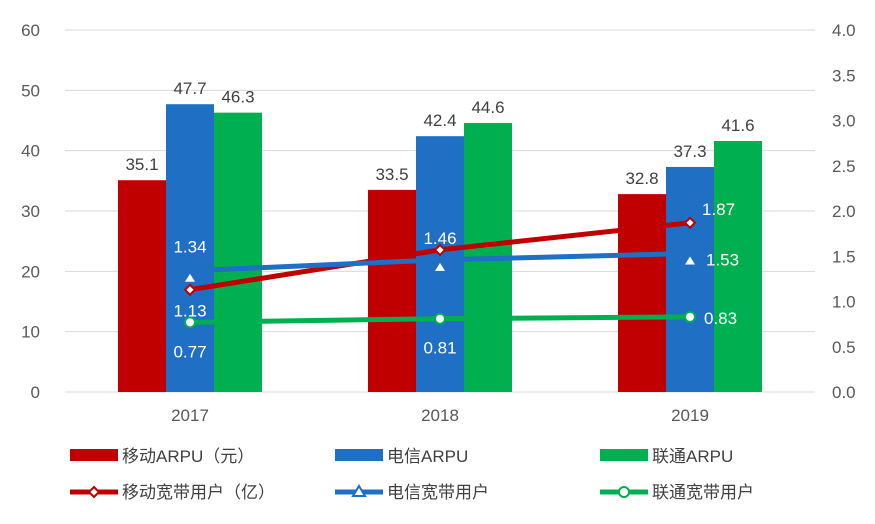 The image size is (875, 524). I want to click on line-label: 1.46, so click(439, 238).